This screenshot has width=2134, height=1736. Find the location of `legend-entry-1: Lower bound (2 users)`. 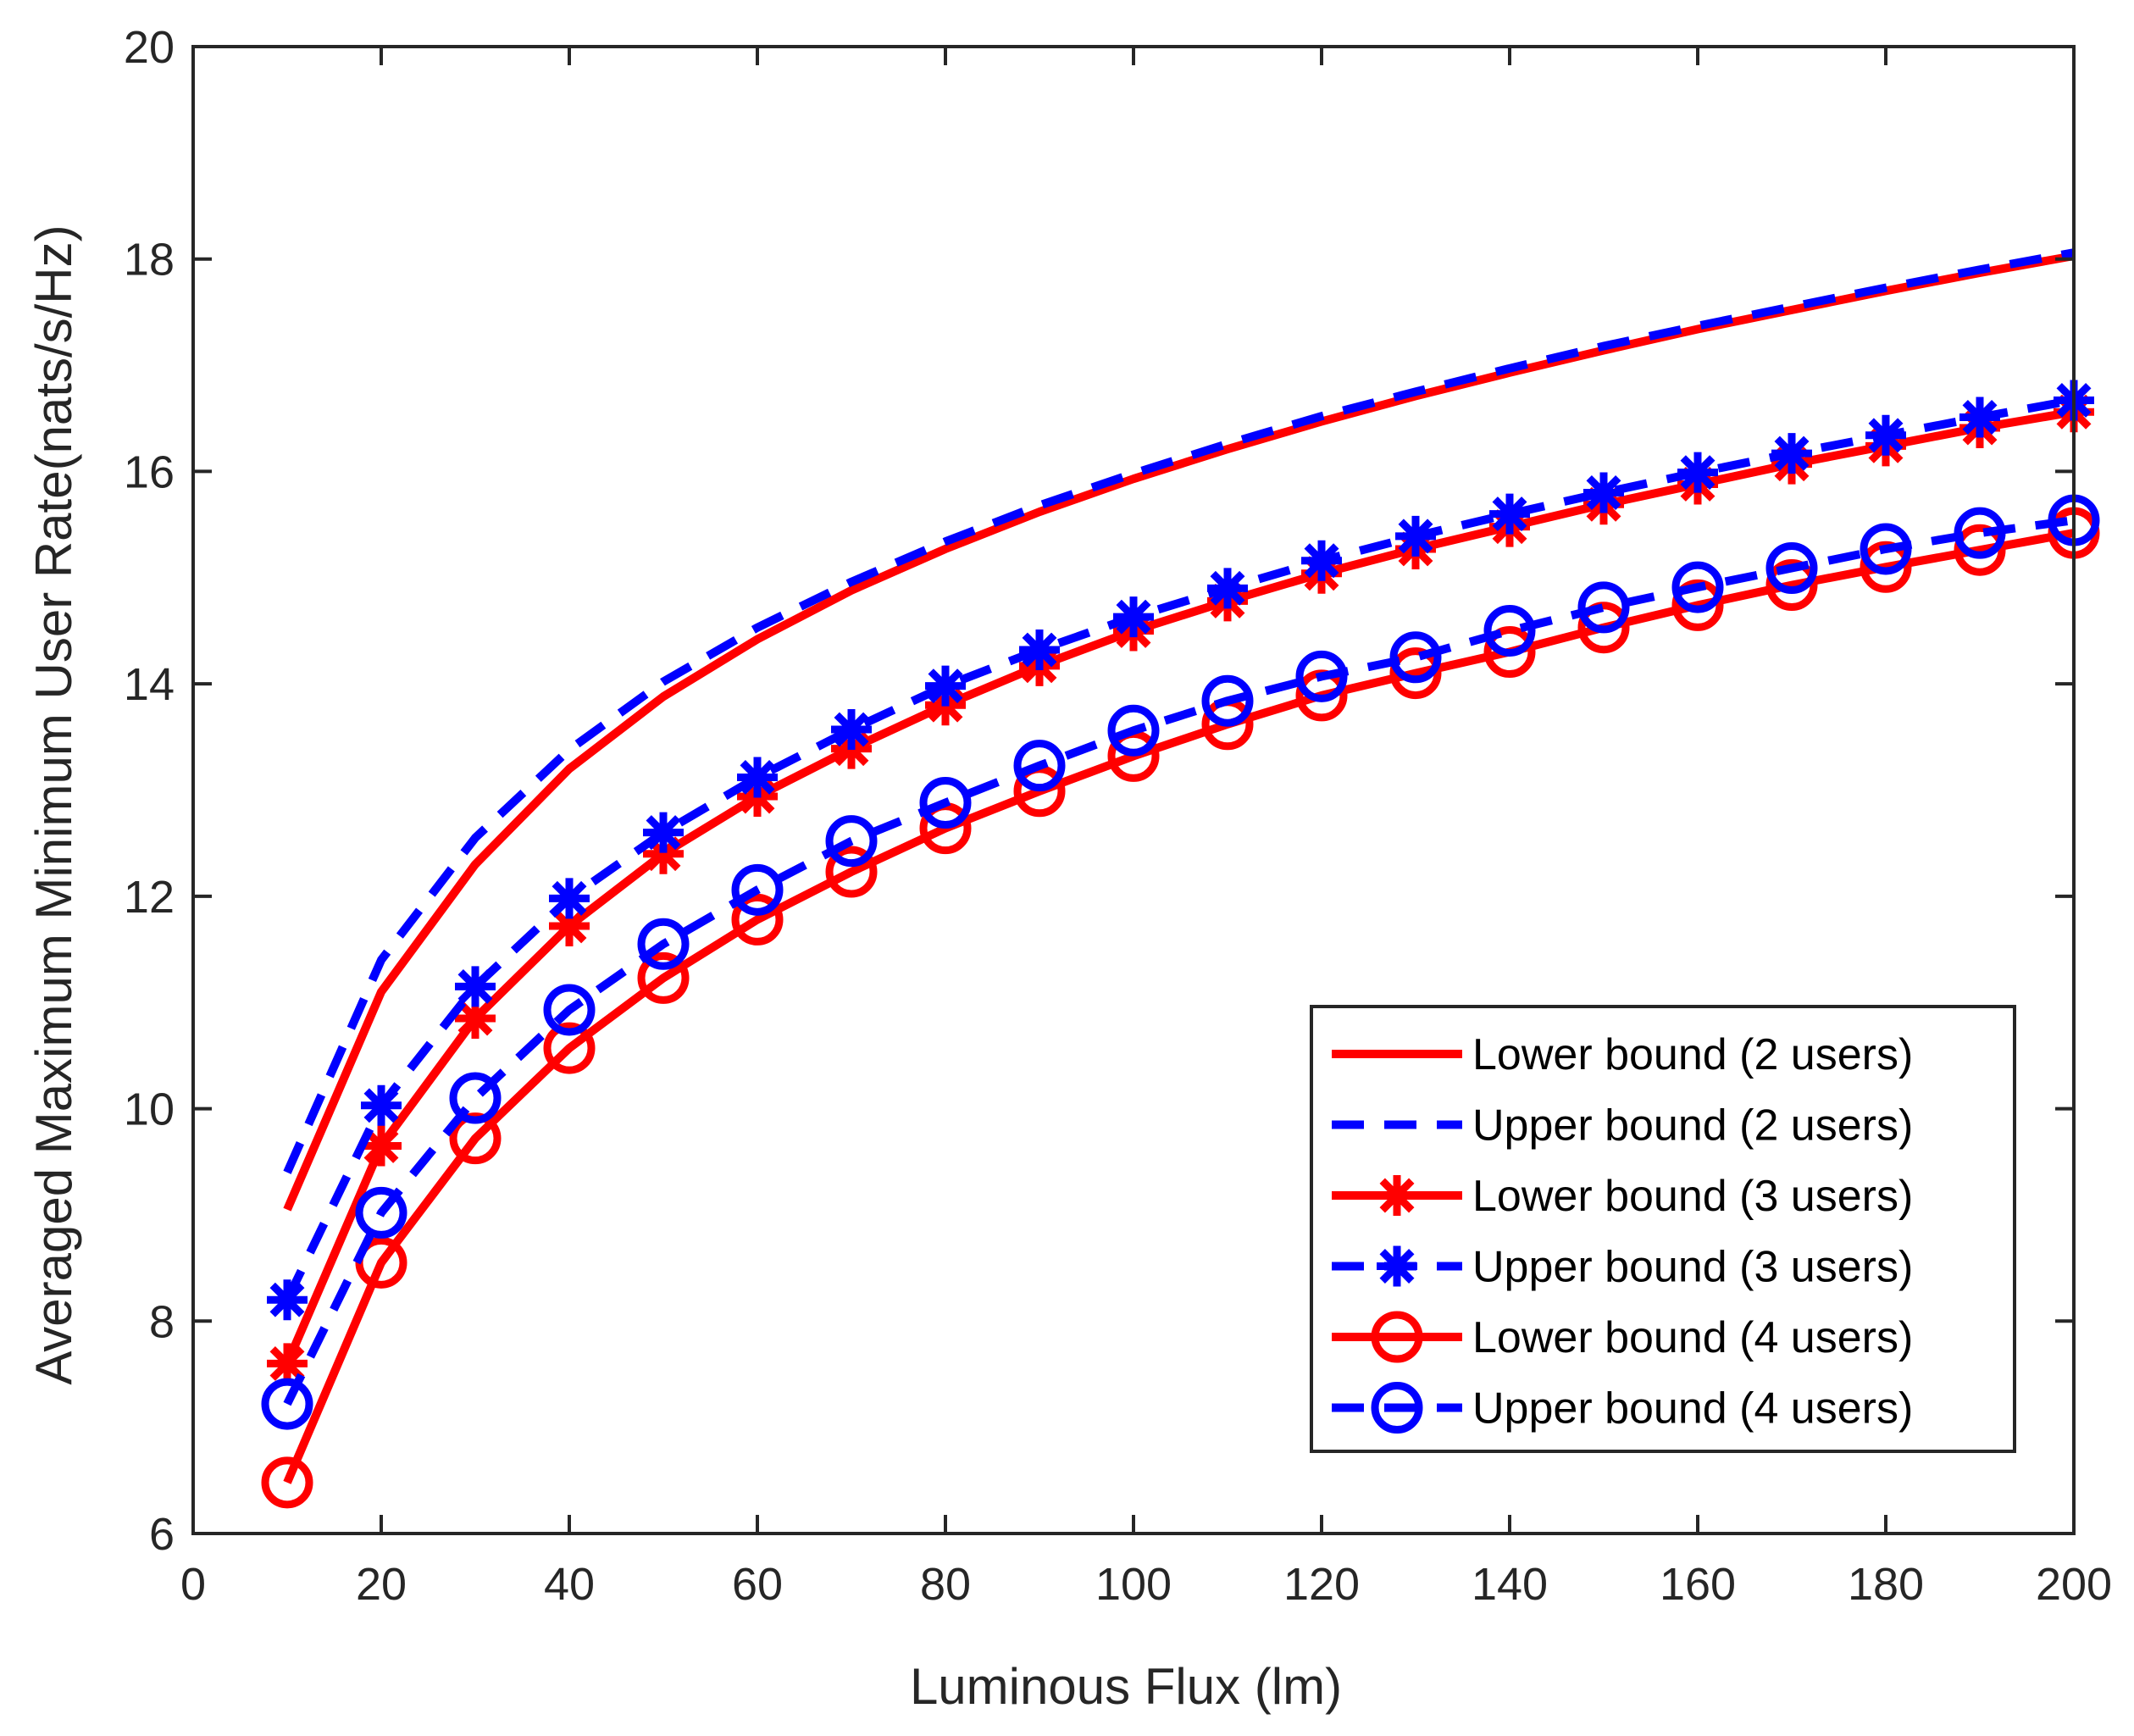

legend-entry-1: Lower bound (2 users) is located at coordinates (1622, 1054).